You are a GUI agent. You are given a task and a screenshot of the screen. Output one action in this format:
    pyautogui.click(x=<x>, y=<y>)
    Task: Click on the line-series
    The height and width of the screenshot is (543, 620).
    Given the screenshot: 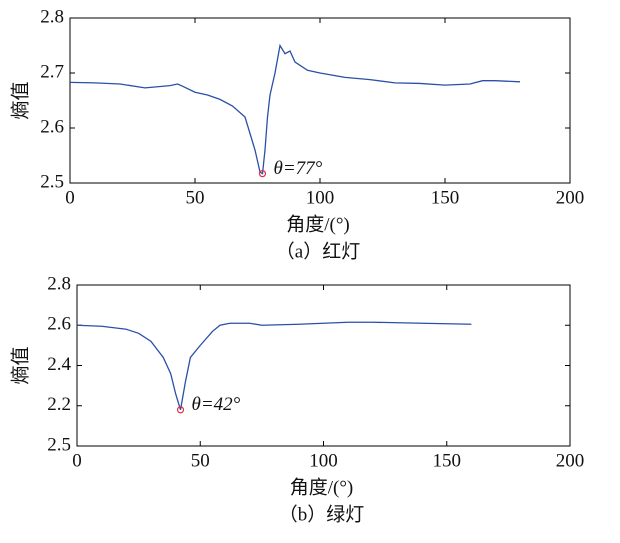 What is the action you would take?
    pyautogui.click(x=274, y=365)
    